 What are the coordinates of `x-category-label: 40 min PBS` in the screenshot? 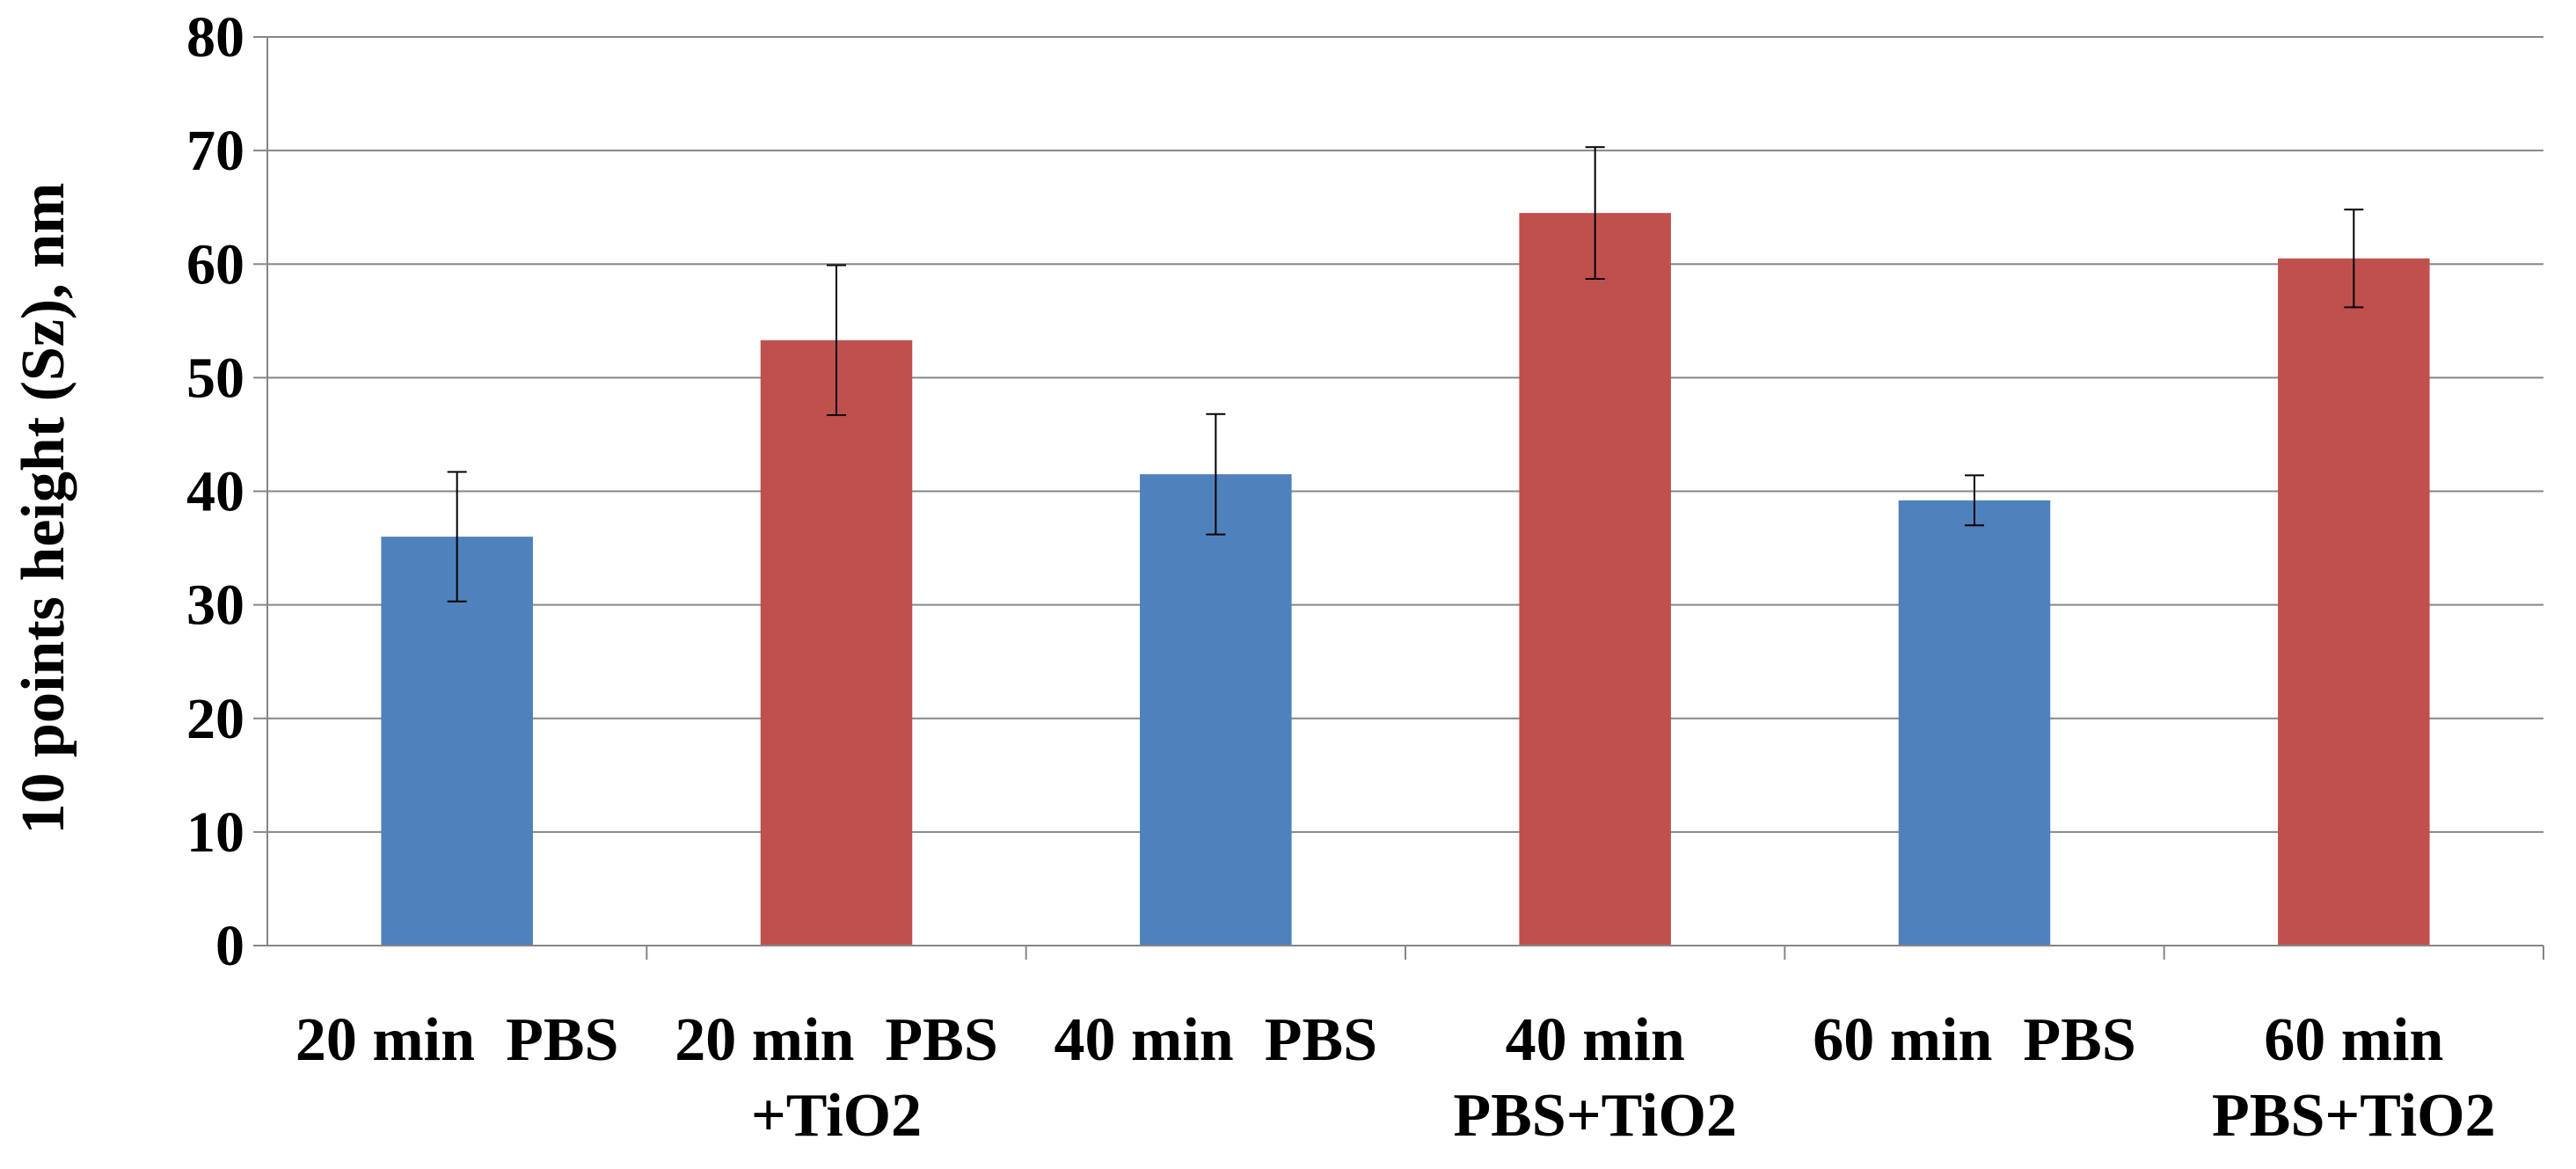 It's located at (1216, 1040).